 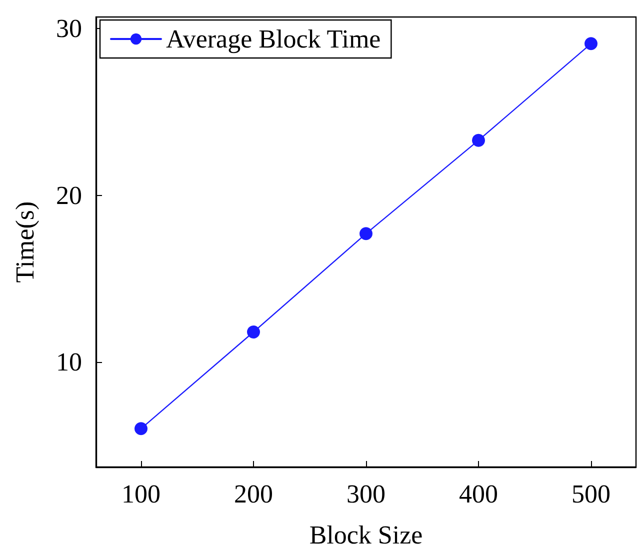 I want to click on legend-label: Average Block Time, so click(x=273, y=39).